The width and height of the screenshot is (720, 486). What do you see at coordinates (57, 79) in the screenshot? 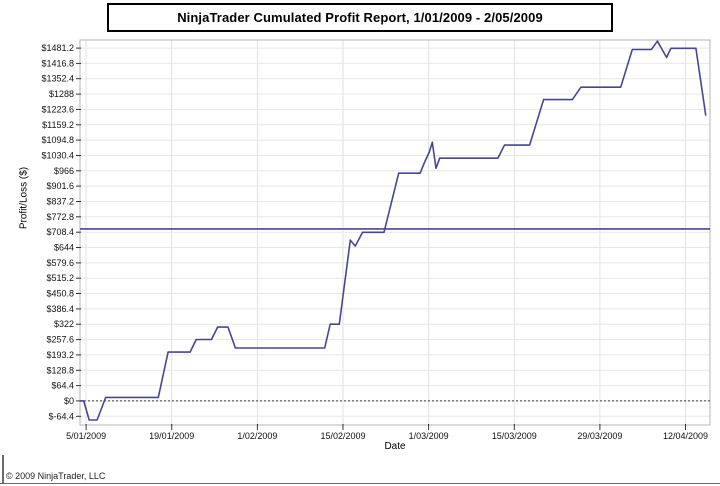
I see `y-tick-label: $1352.4` at bounding box center [57, 79].